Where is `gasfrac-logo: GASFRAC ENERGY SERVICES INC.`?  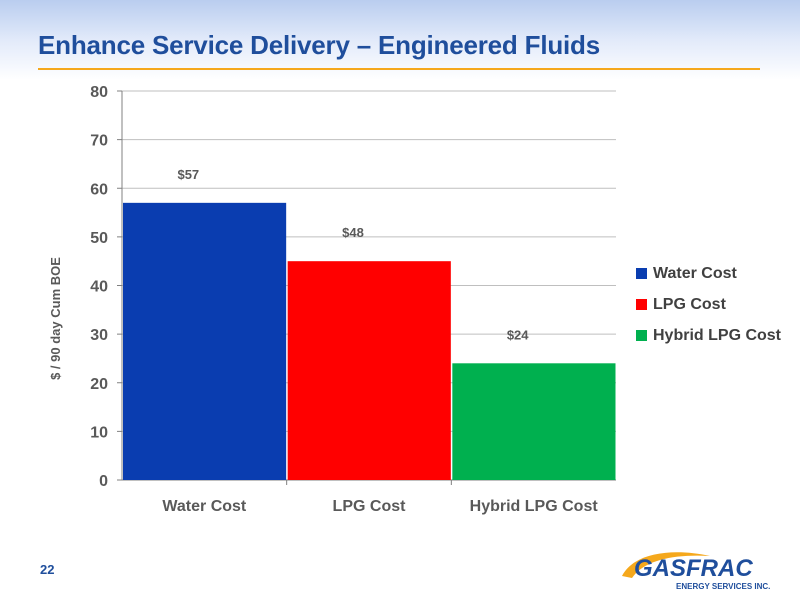
gasfrac-logo: GASFRAC ENERGY SERVICES INC. is located at coordinates (696, 571).